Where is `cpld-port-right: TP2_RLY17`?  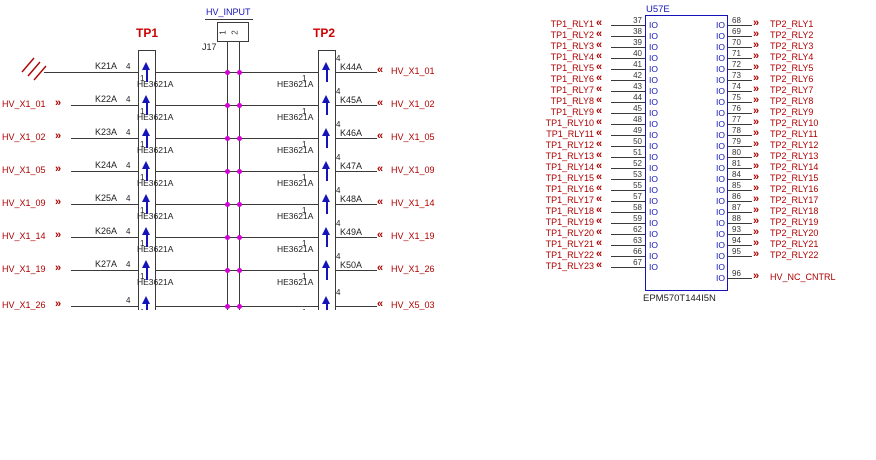
cpld-port-right: TP2_RLY17 is located at coordinates (794, 200).